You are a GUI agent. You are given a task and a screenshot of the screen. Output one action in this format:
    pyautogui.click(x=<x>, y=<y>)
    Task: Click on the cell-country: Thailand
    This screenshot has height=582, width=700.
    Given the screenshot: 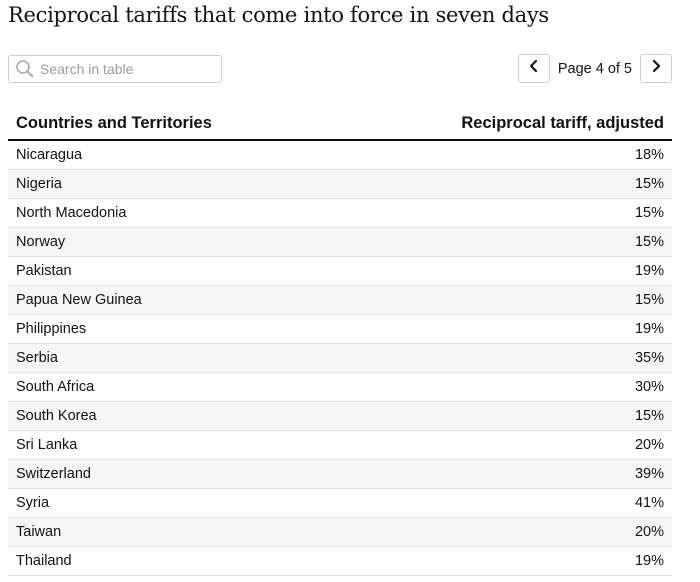 What is the action you would take?
    pyautogui.click(x=171, y=561)
    